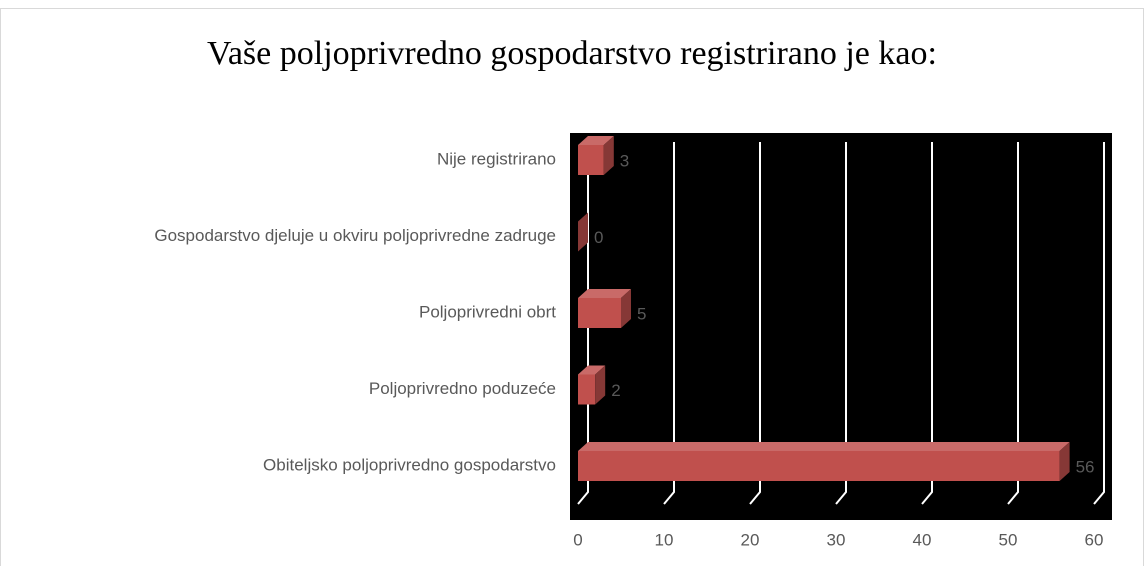 Image resolution: width=1145 pixels, height=566 pixels. What do you see at coordinates (496, 158) in the screenshot?
I see `y-tick-label: Nije registrirano` at bounding box center [496, 158].